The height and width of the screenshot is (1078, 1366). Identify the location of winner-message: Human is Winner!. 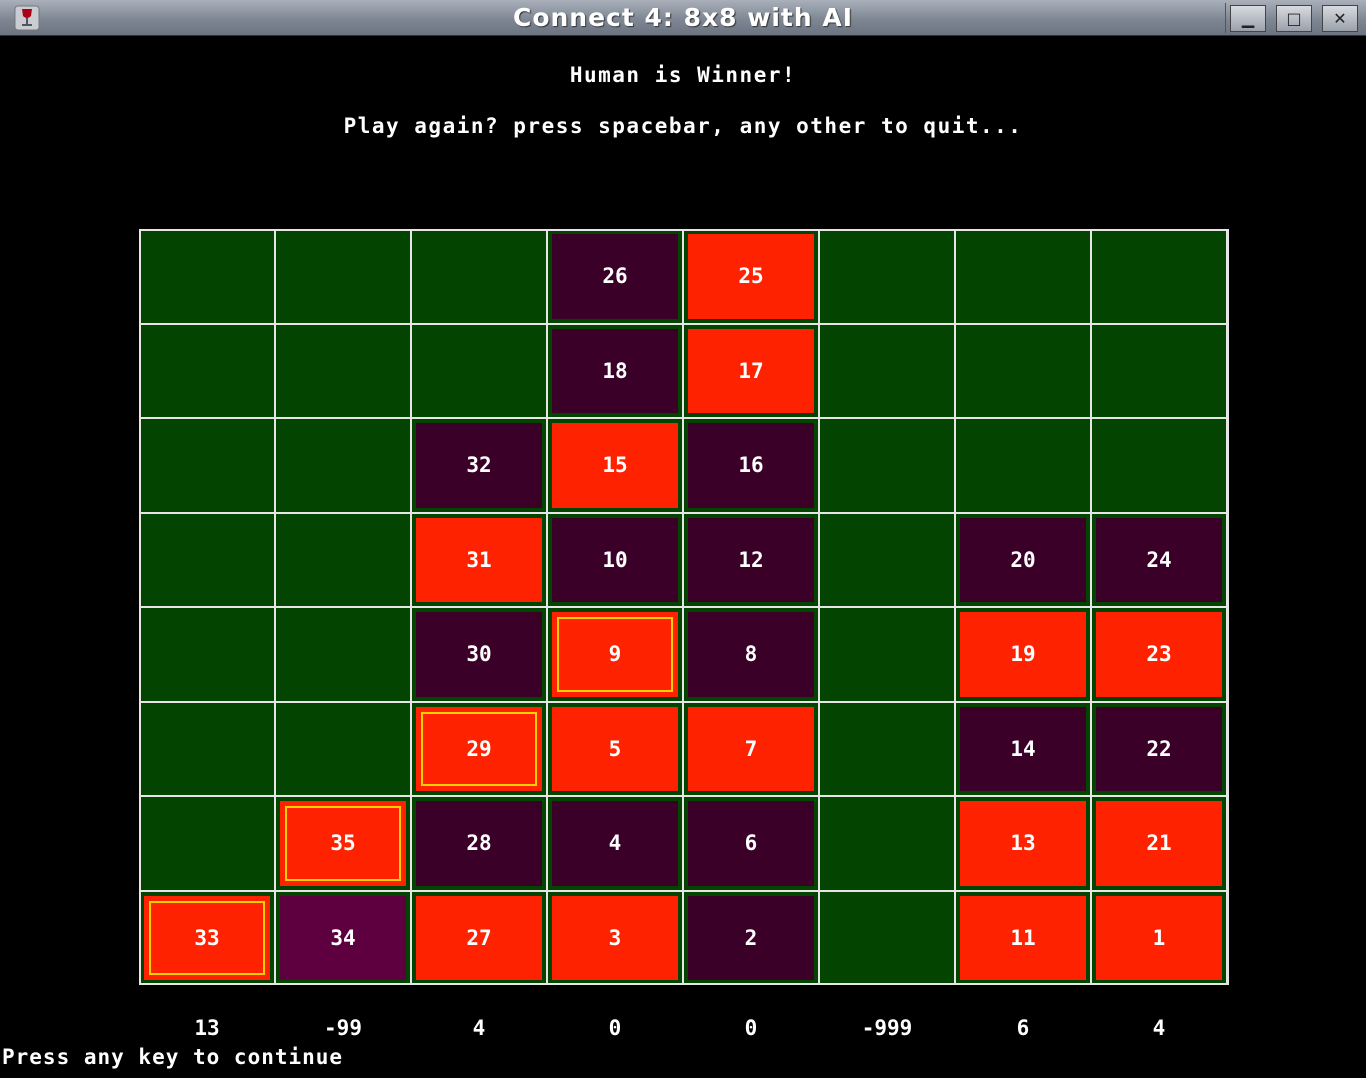
(683, 75).